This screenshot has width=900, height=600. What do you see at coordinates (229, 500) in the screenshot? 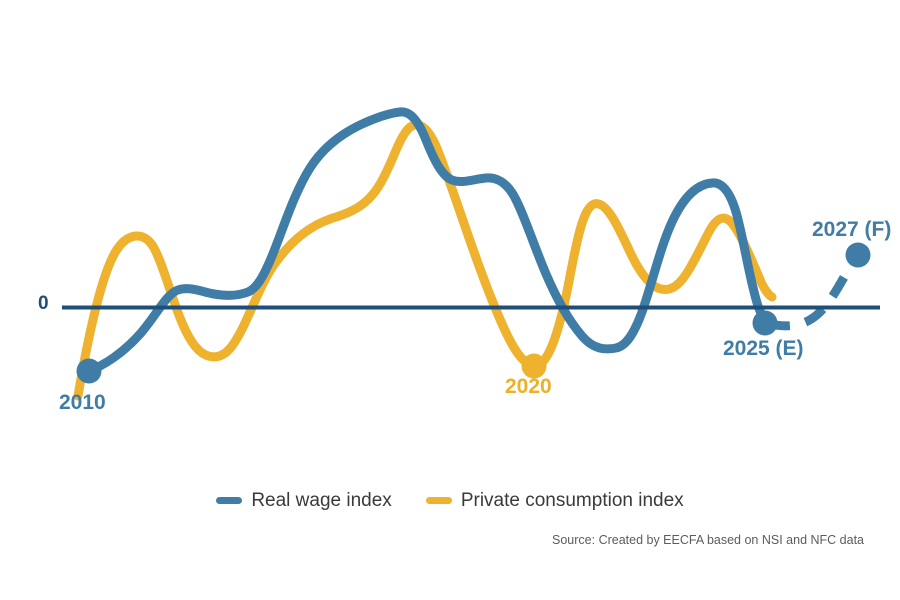
I see `legend-swatch-real-wage-index` at bounding box center [229, 500].